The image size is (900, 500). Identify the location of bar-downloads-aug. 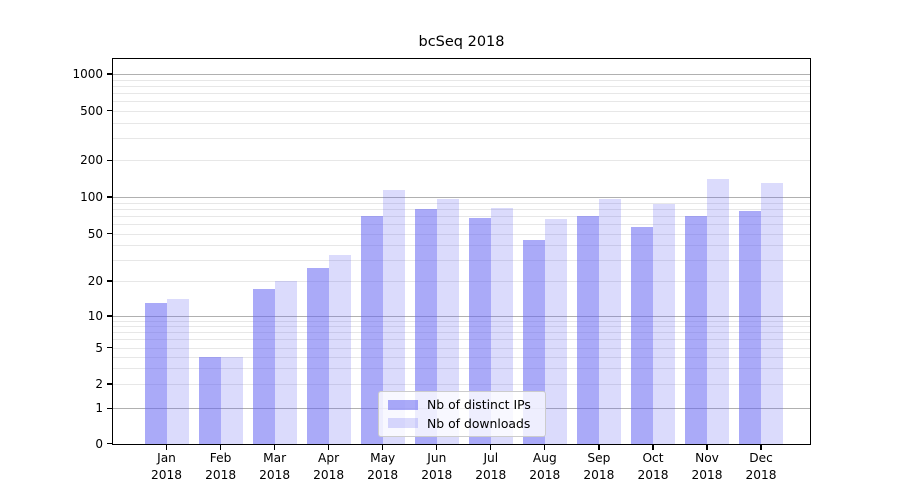
(556, 331).